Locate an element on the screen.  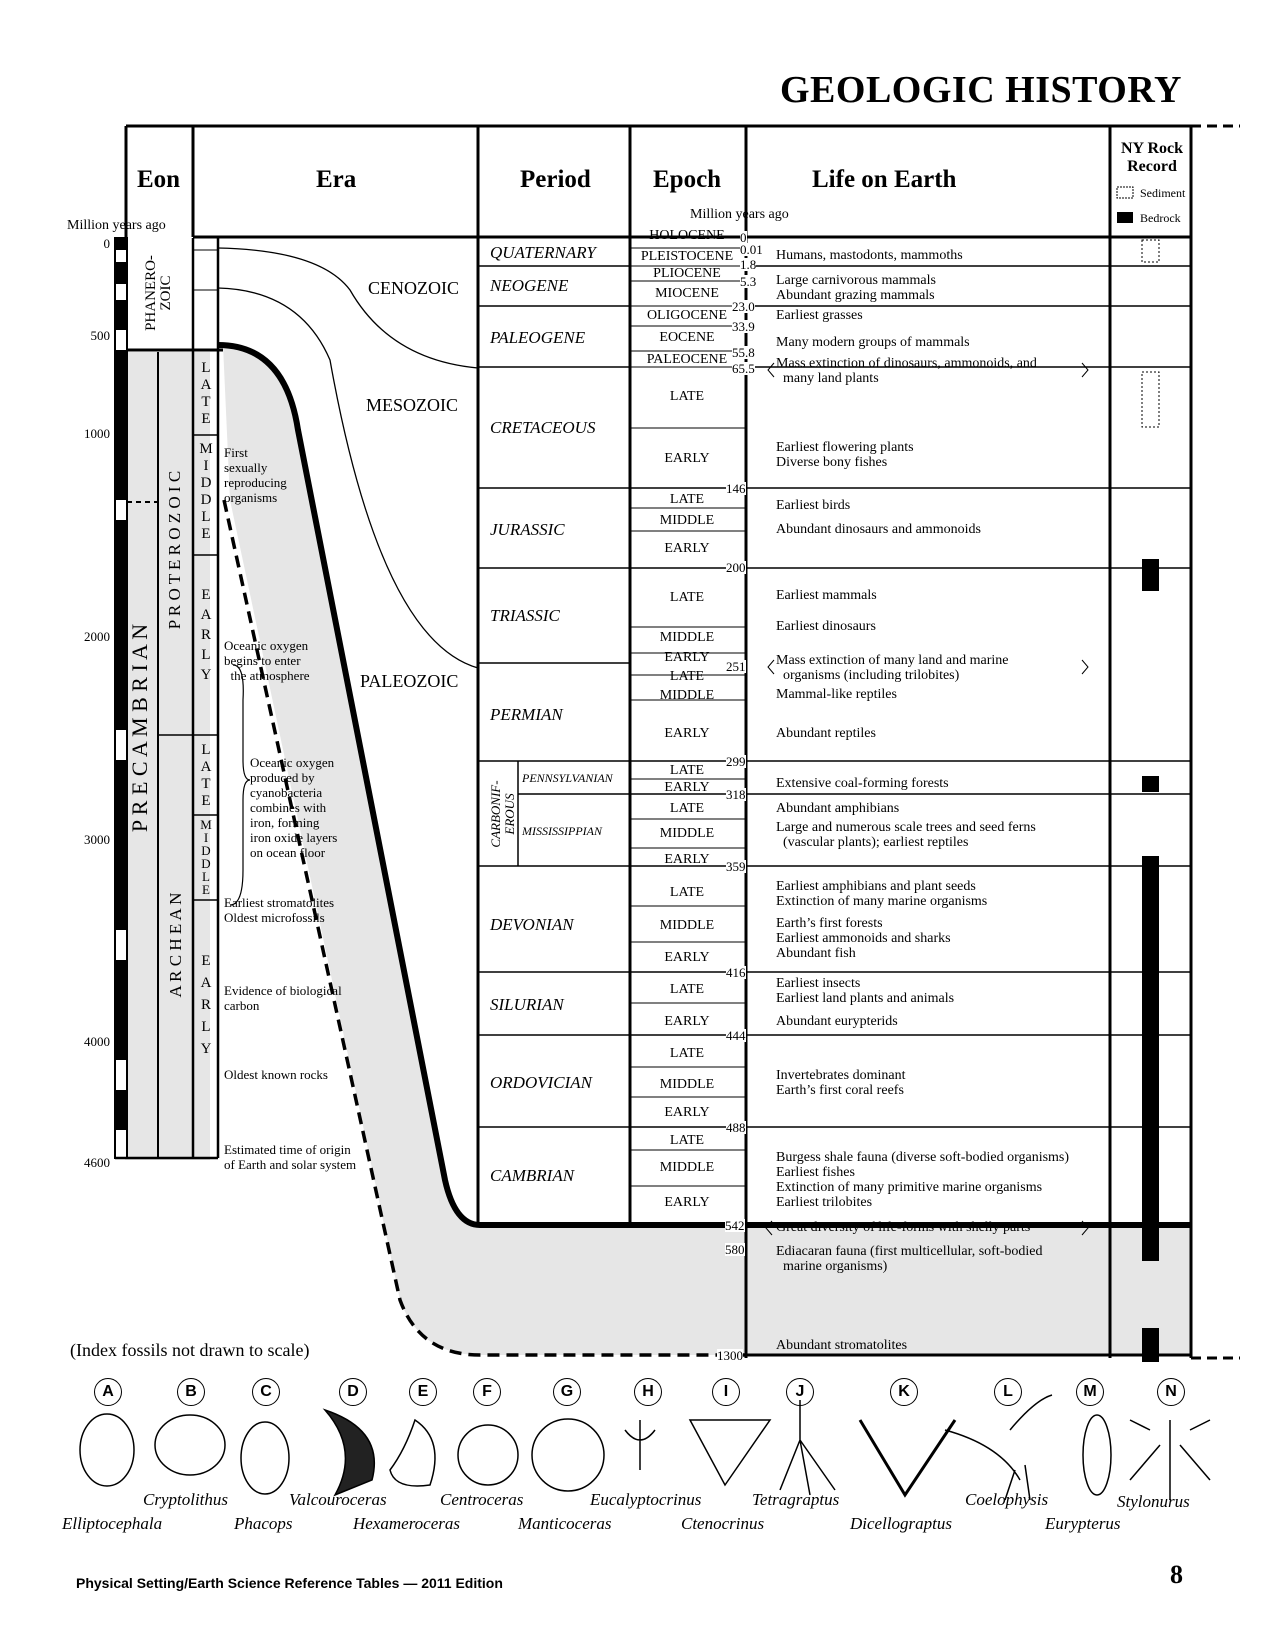
epoch-label: PLIOCENE is located at coordinates (687, 273).